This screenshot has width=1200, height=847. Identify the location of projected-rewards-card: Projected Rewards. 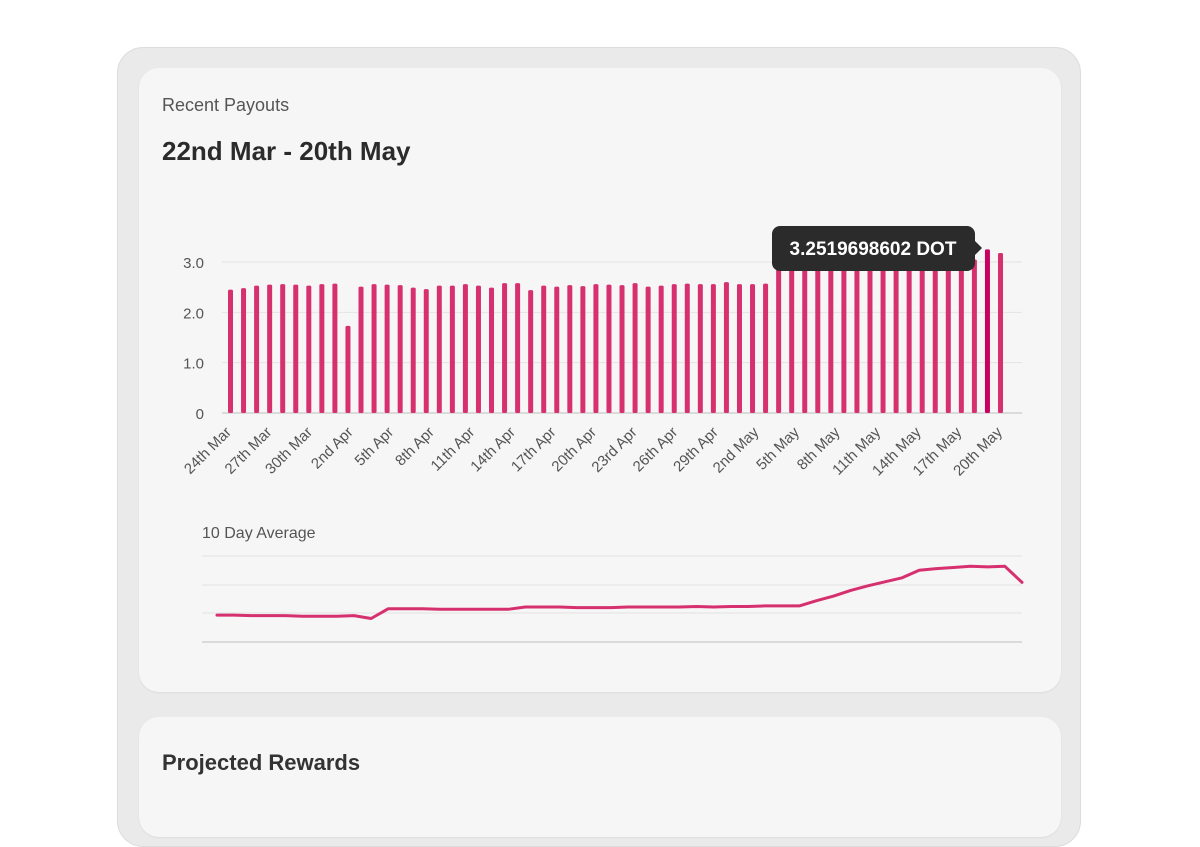
(600, 777).